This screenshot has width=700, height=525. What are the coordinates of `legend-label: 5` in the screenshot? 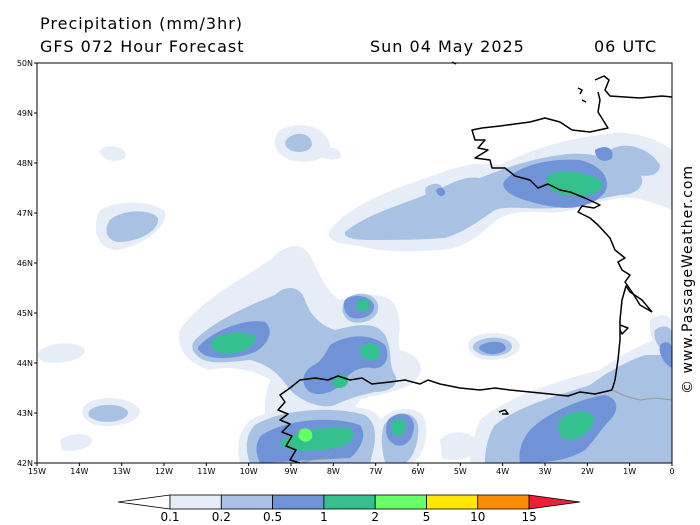 It's located at (427, 517).